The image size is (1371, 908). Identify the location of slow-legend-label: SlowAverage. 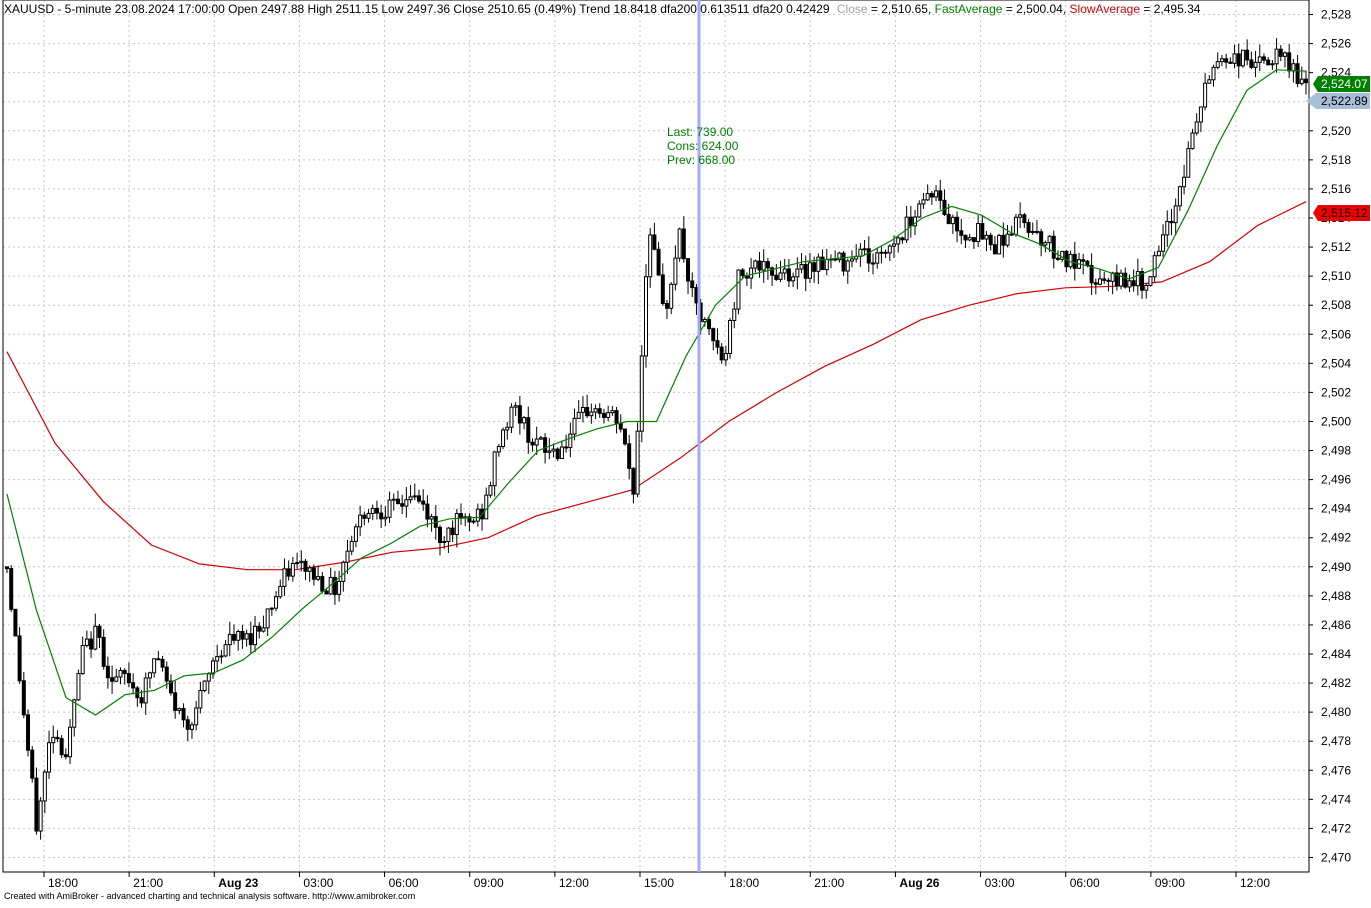
(1105, 9).